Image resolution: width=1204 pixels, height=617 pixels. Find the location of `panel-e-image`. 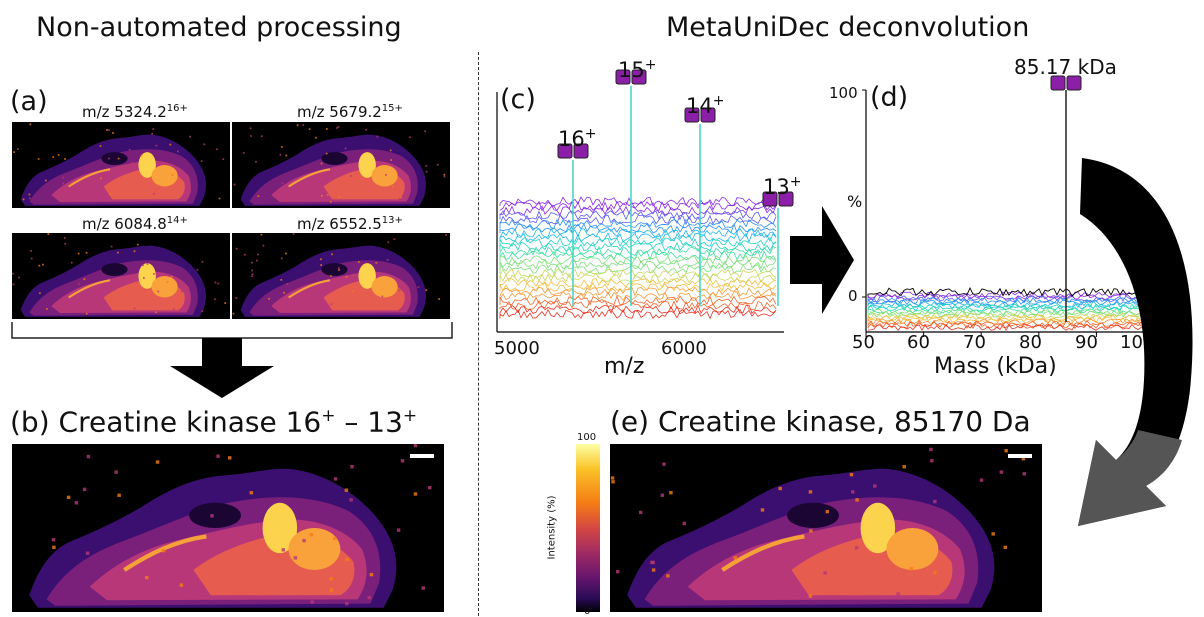

panel-e-image is located at coordinates (826, 528).